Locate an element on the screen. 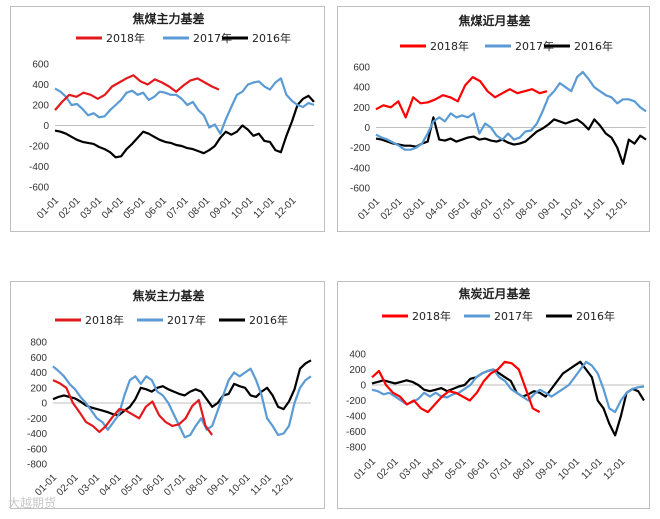 The height and width of the screenshot is (519, 660). y-tick-label: 800 is located at coordinates (38, 343).